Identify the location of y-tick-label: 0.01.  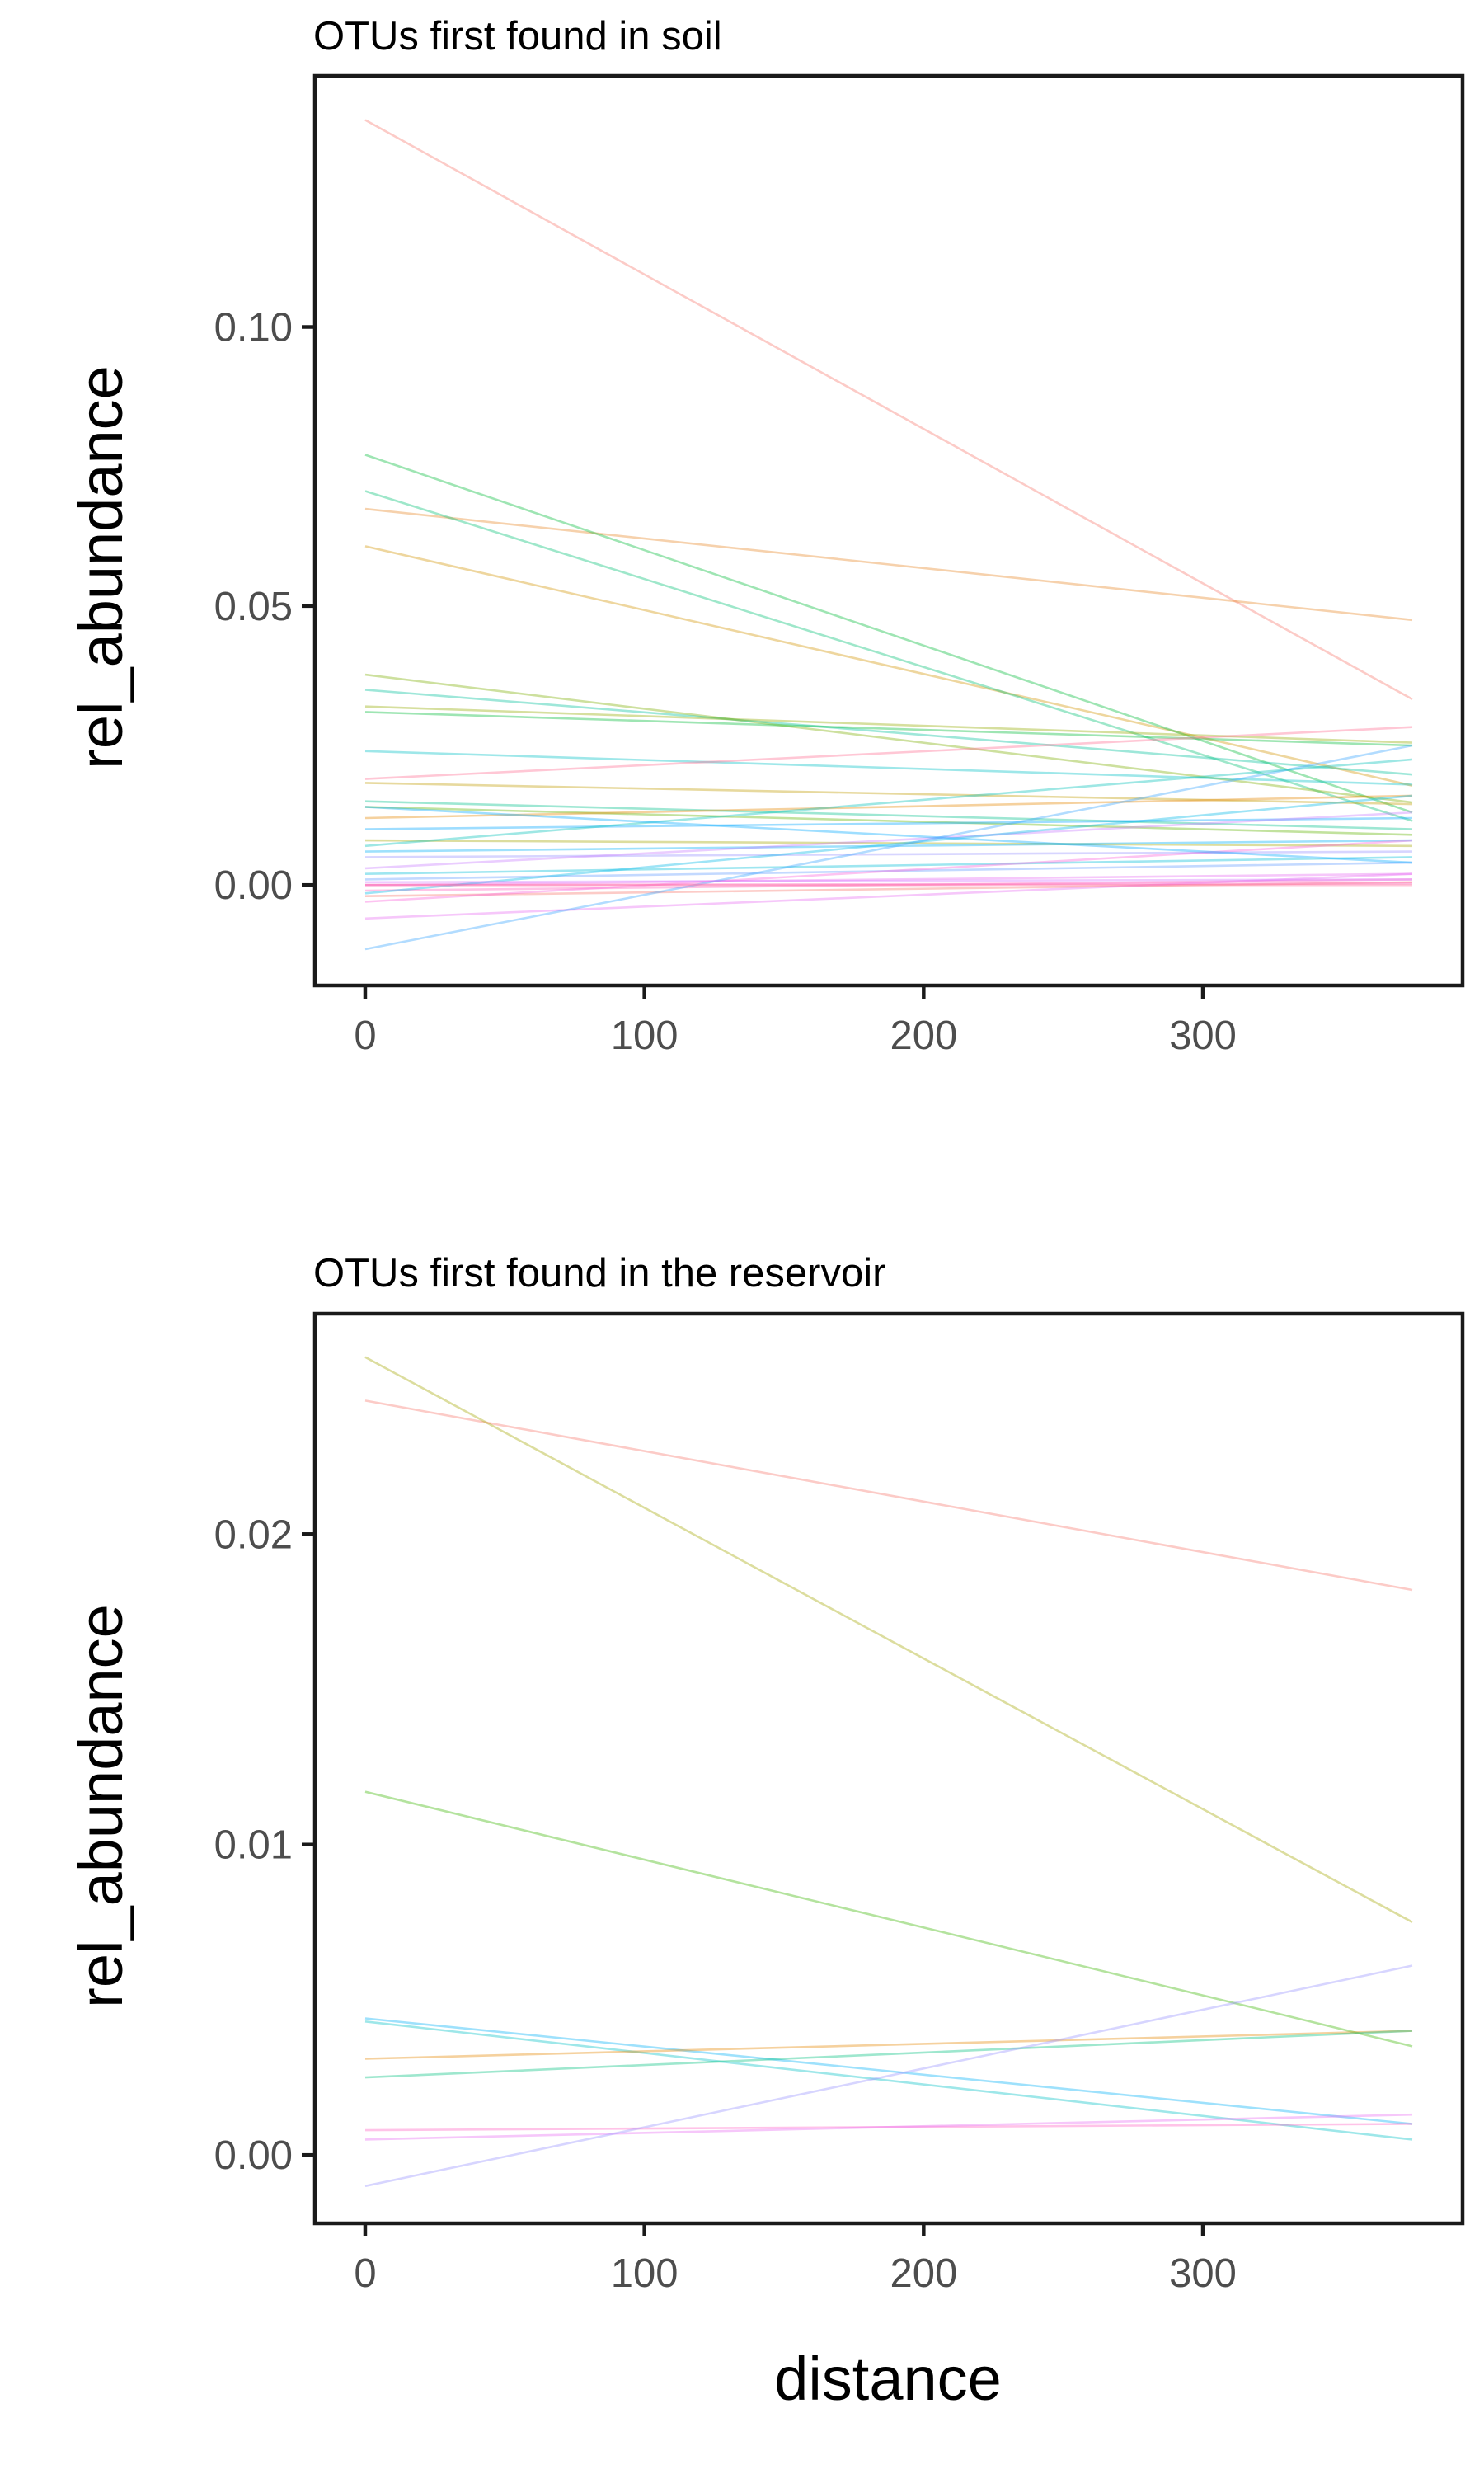
(253, 1845).